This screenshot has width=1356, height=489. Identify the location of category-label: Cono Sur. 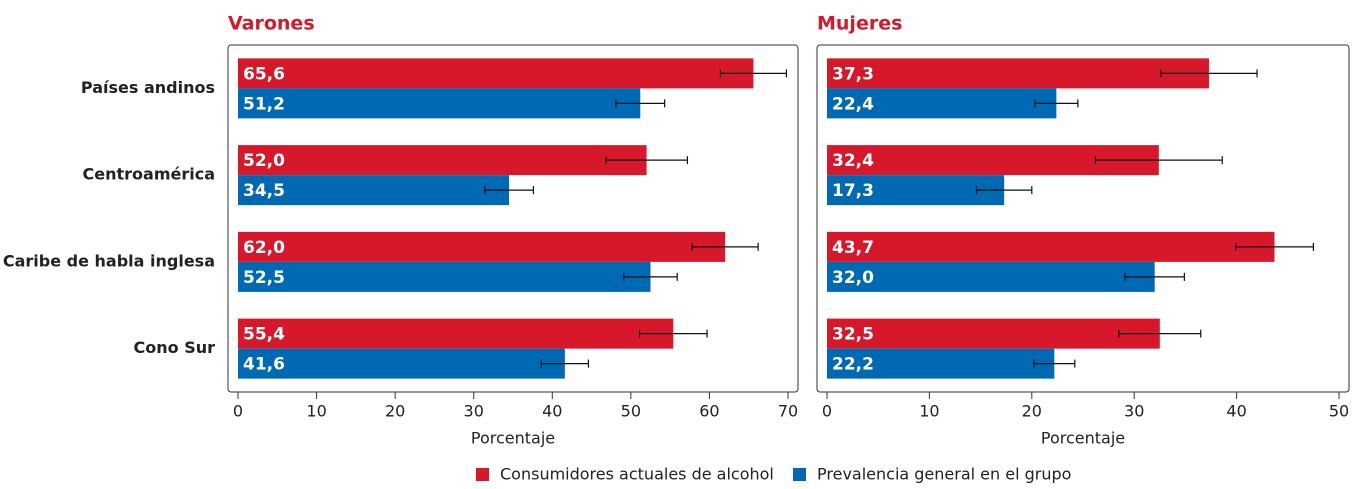
(175, 347).